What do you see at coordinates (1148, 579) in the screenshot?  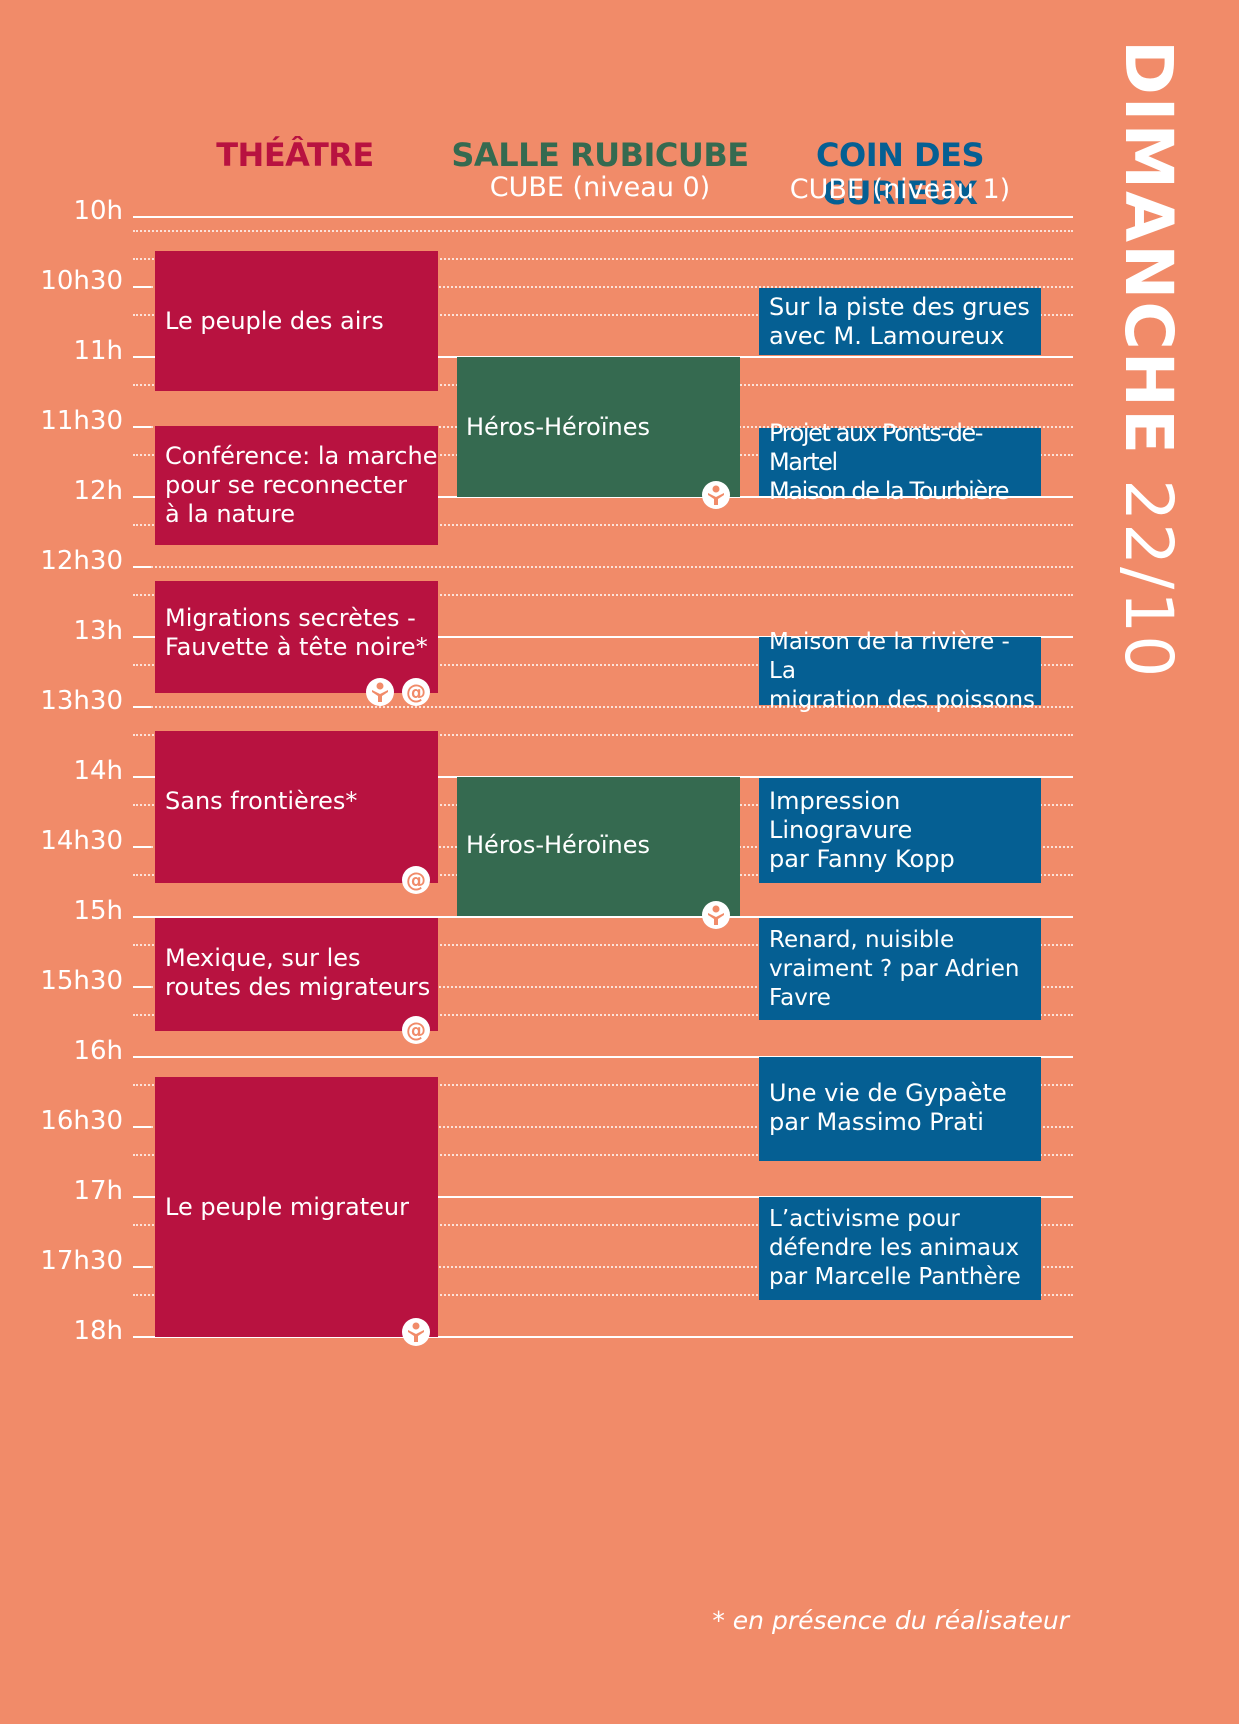 I see `day-date: 22/10` at bounding box center [1148, 579].